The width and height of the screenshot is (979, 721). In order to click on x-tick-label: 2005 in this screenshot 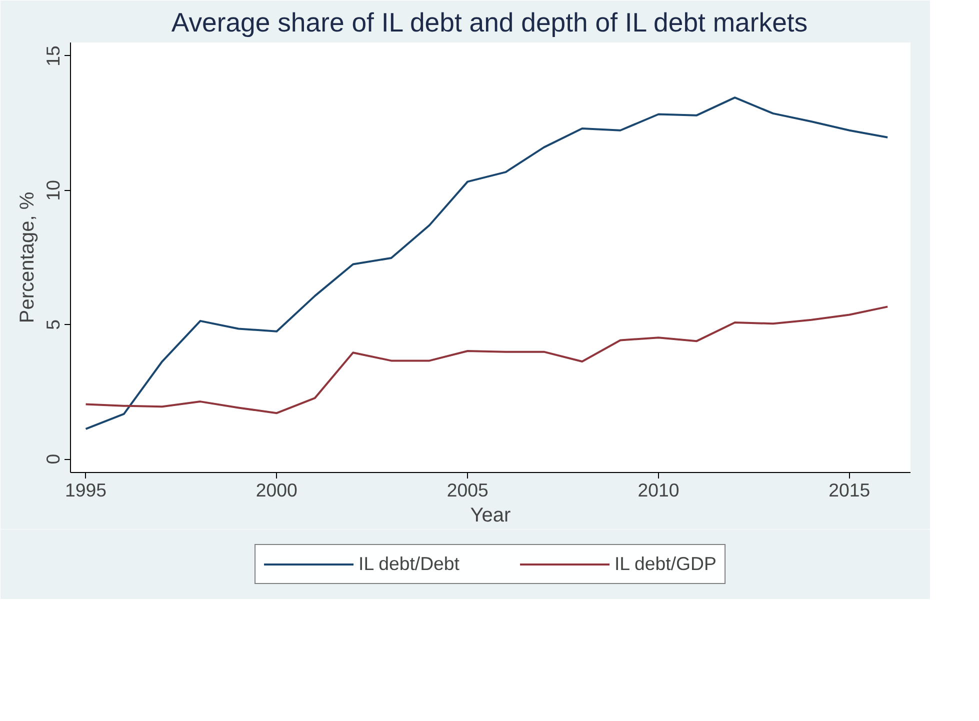, I will do `click(467, 490)`.